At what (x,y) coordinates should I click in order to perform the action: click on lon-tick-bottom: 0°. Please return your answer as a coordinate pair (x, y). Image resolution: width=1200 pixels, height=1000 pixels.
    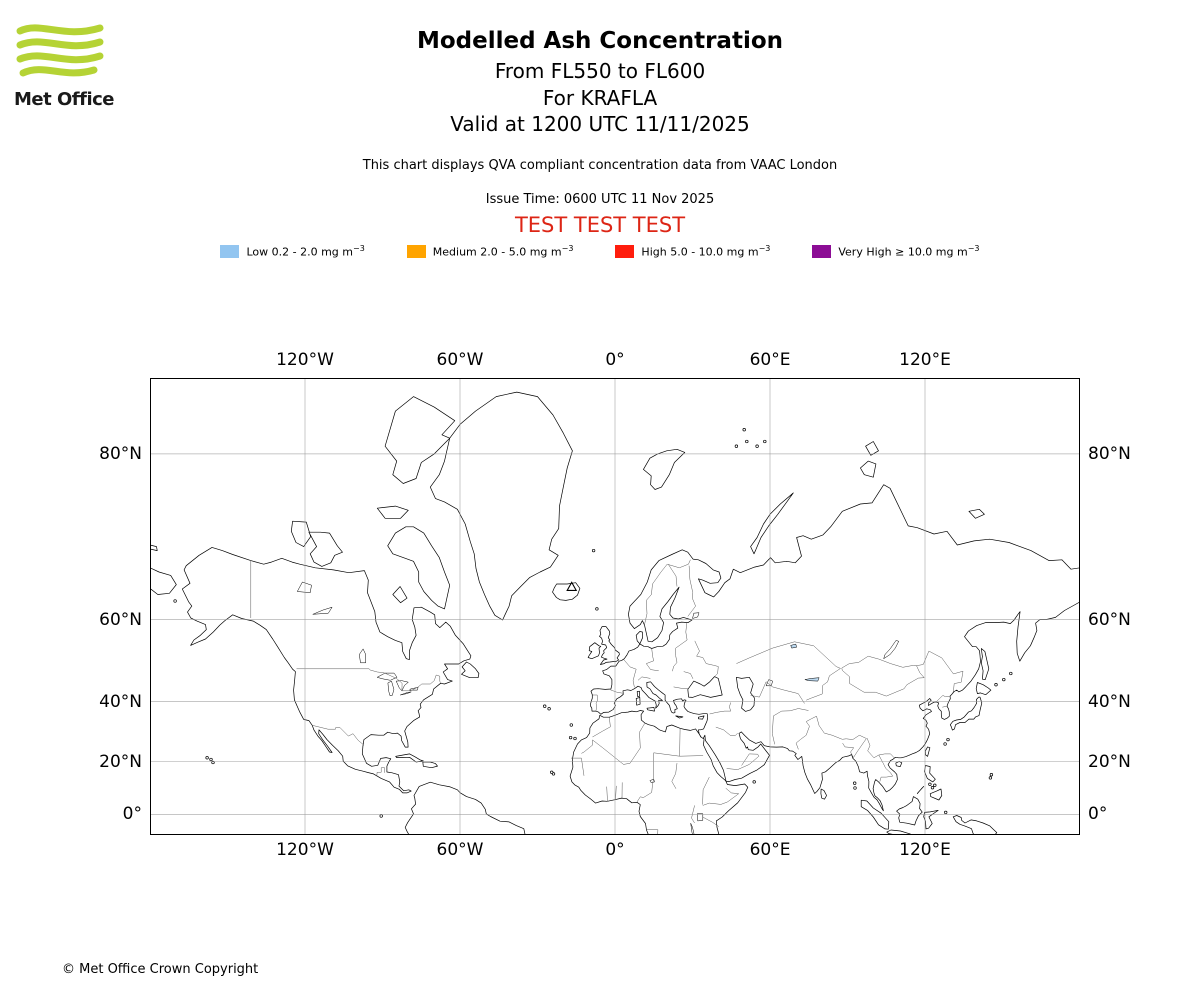
    Looking at the image, I should click on (615, 850).